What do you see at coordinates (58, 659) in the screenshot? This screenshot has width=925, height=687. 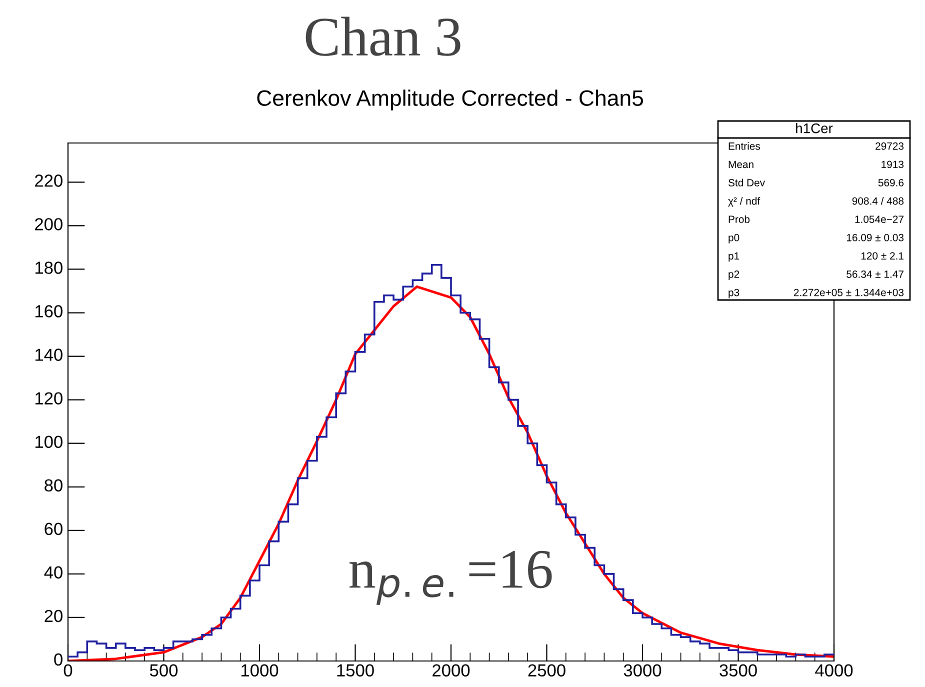 I see `y-tick-label: 0` at bounding box center [58, 659].